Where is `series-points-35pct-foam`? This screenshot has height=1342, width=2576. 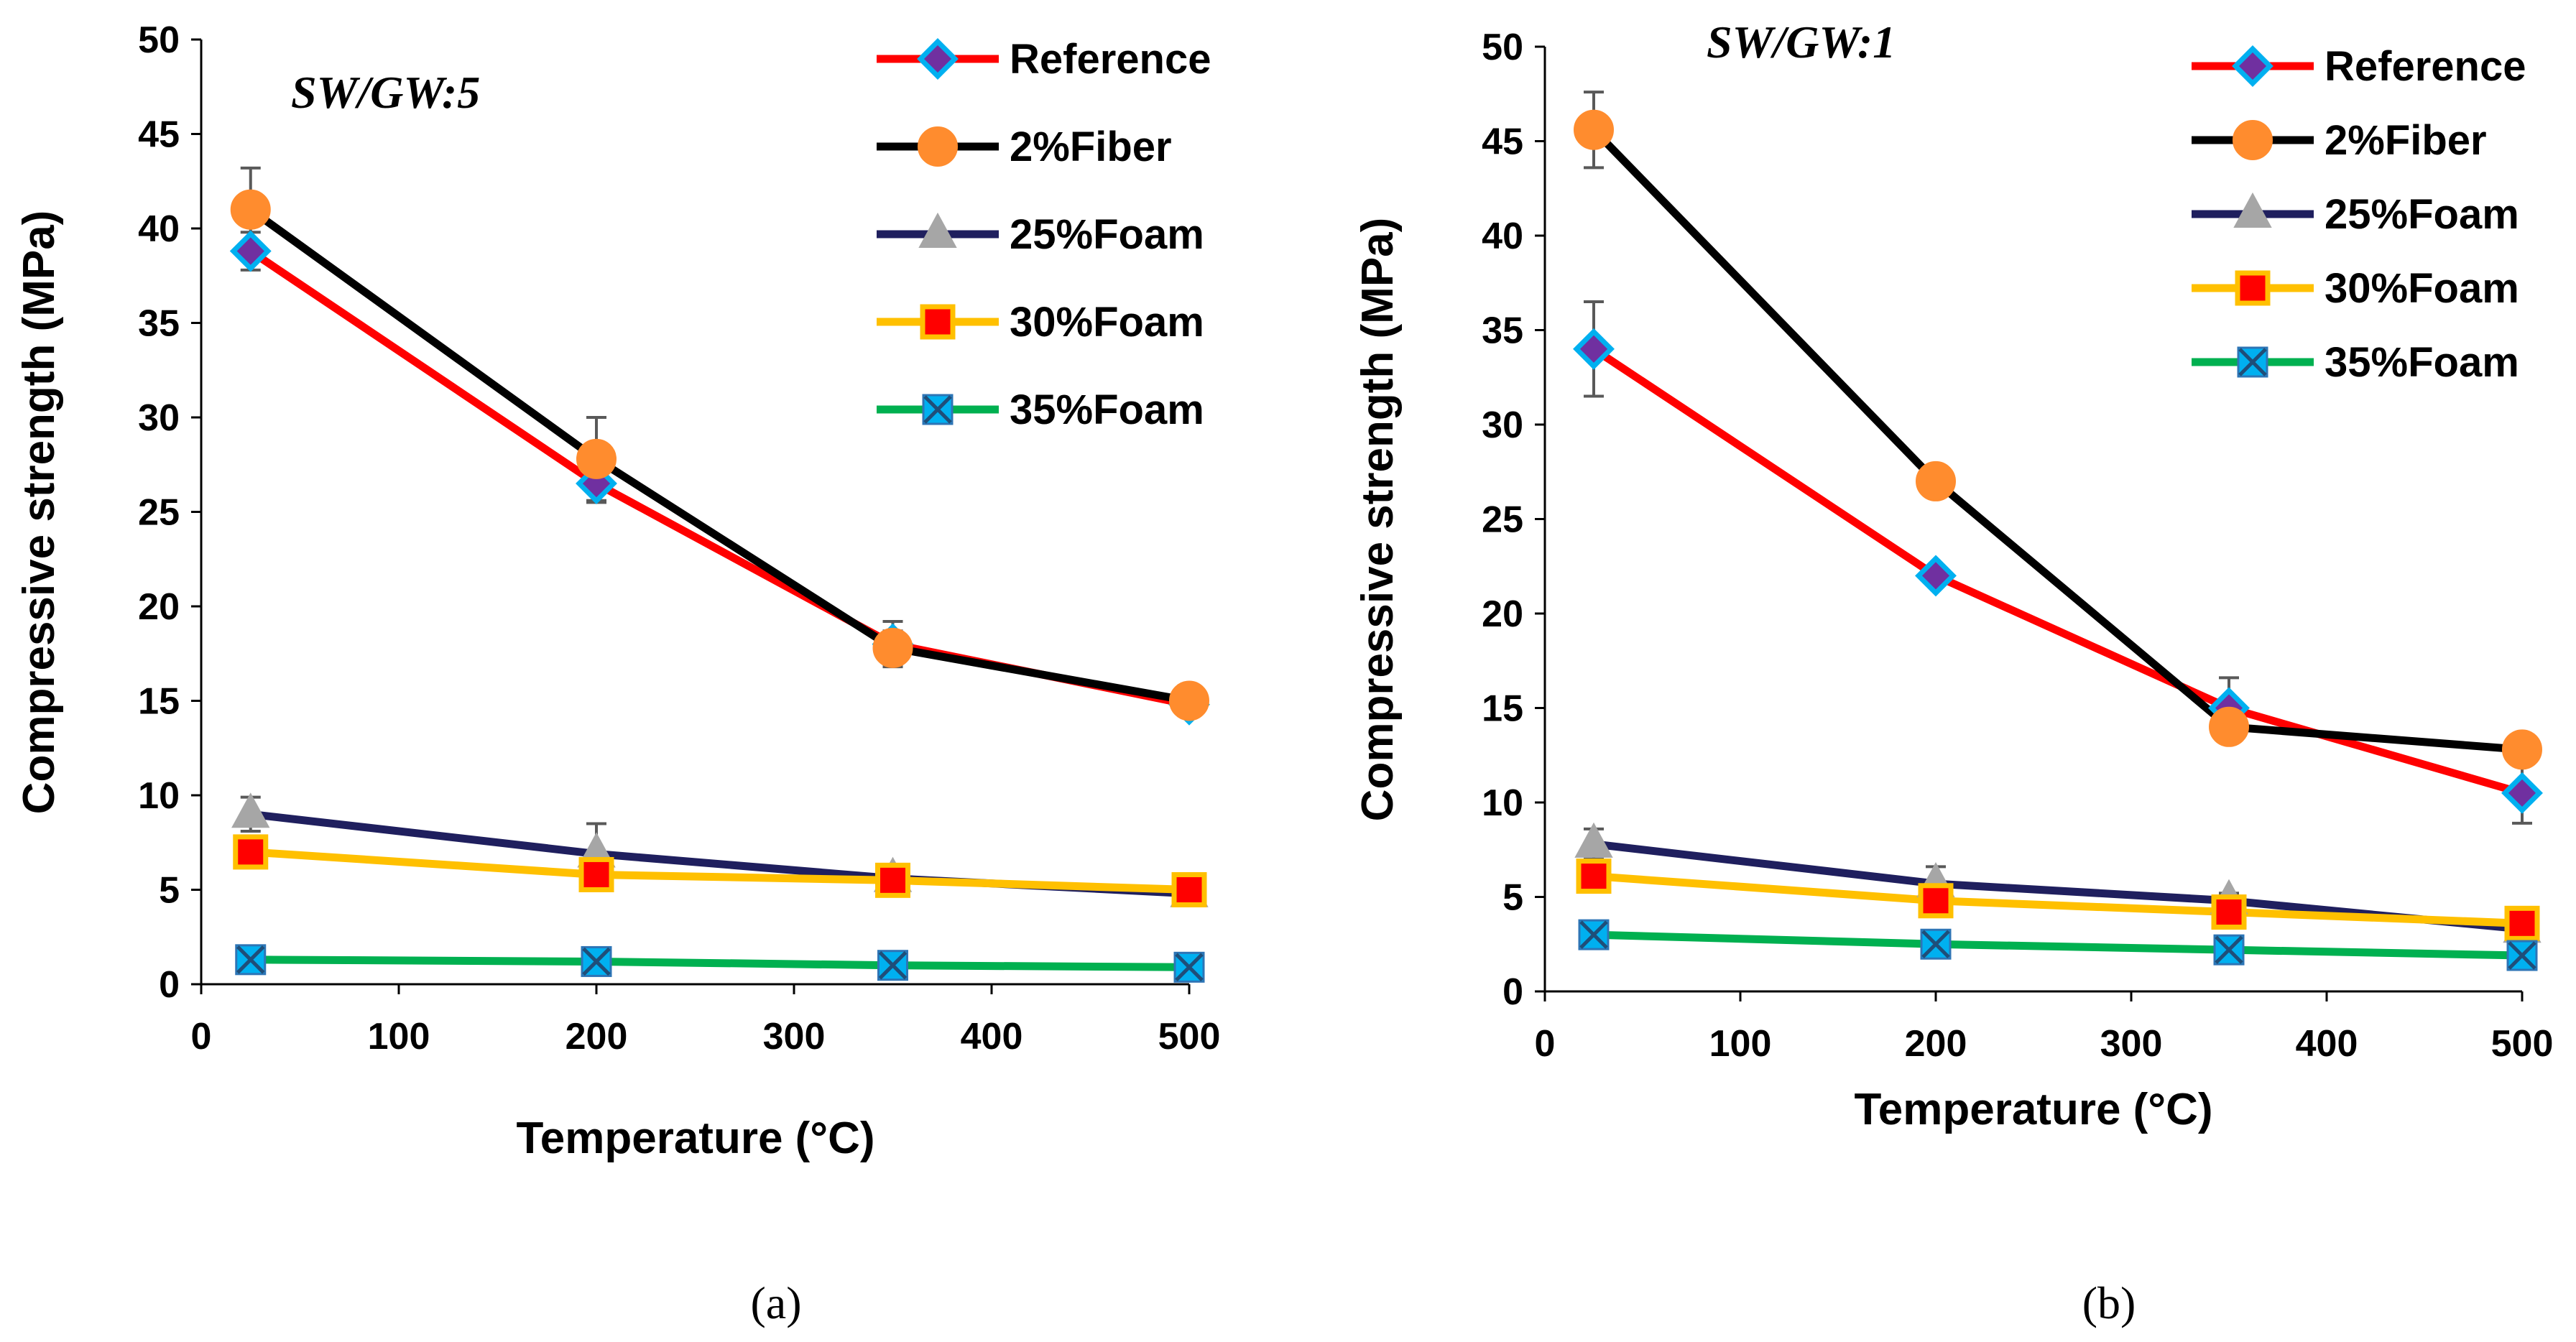
series-points-35pct-foam is located at coordinates (720, 963).